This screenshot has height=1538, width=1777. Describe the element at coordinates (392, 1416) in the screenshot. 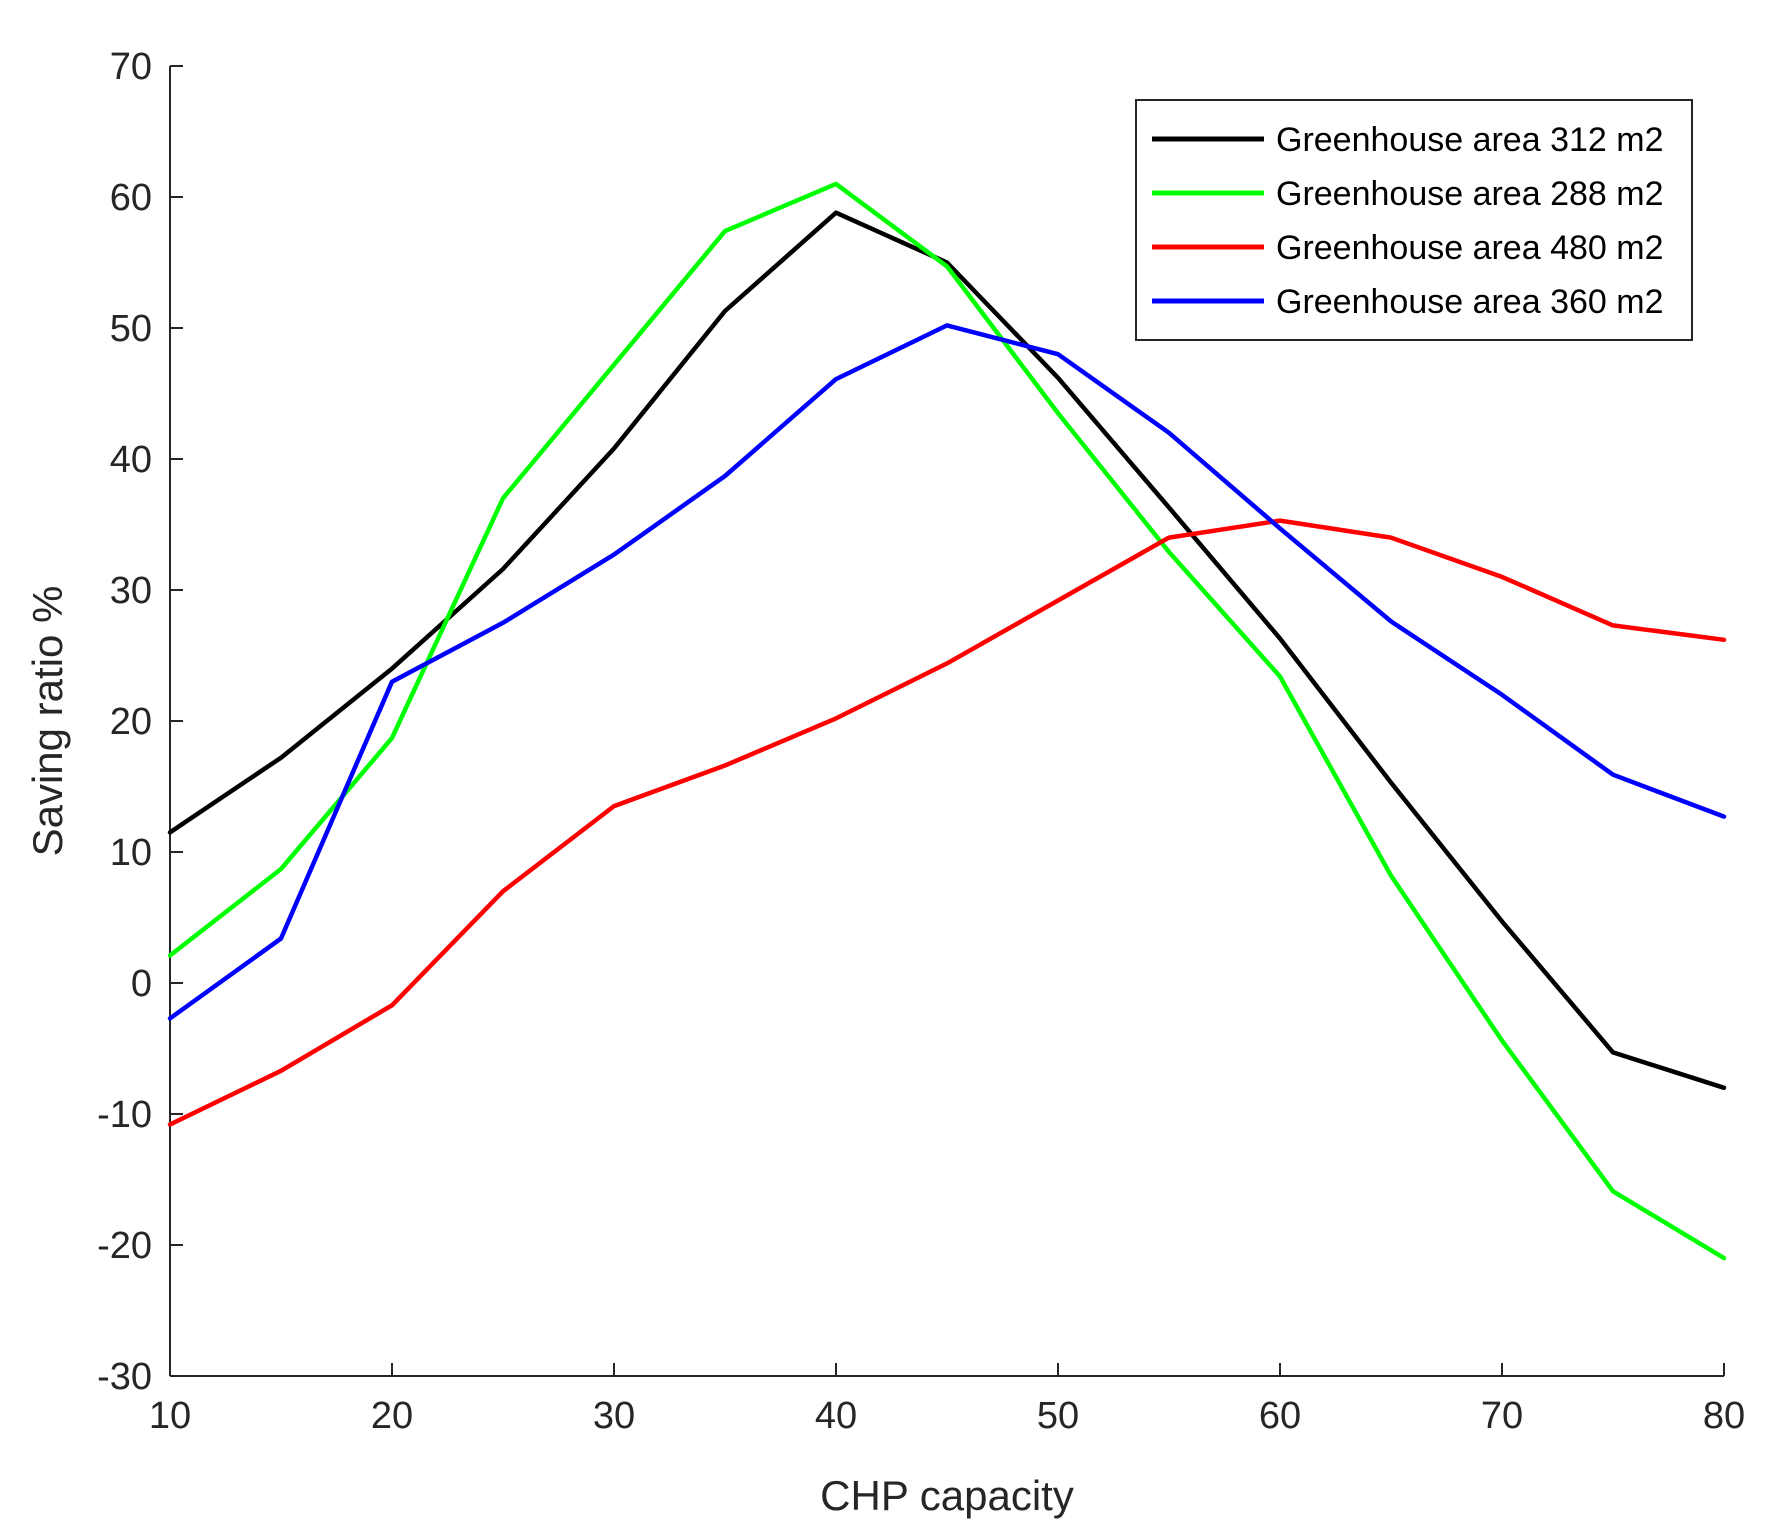

I see `x-tick-label: 20` at that location.